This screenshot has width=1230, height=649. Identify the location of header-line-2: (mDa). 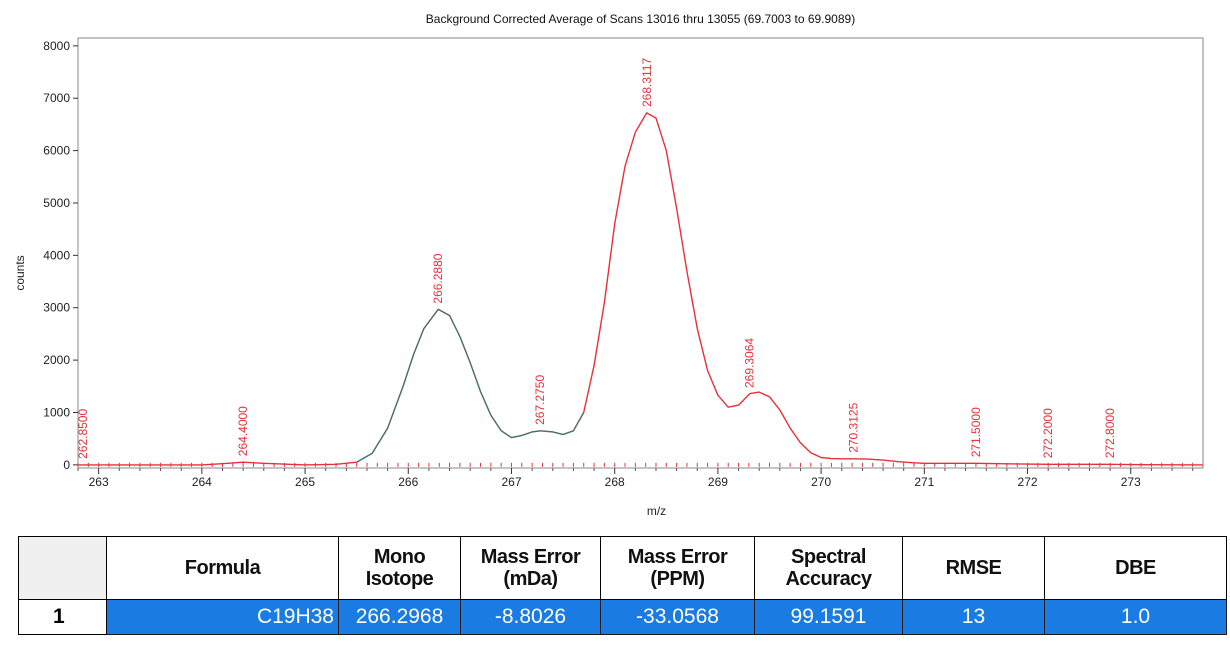
(530, 579).